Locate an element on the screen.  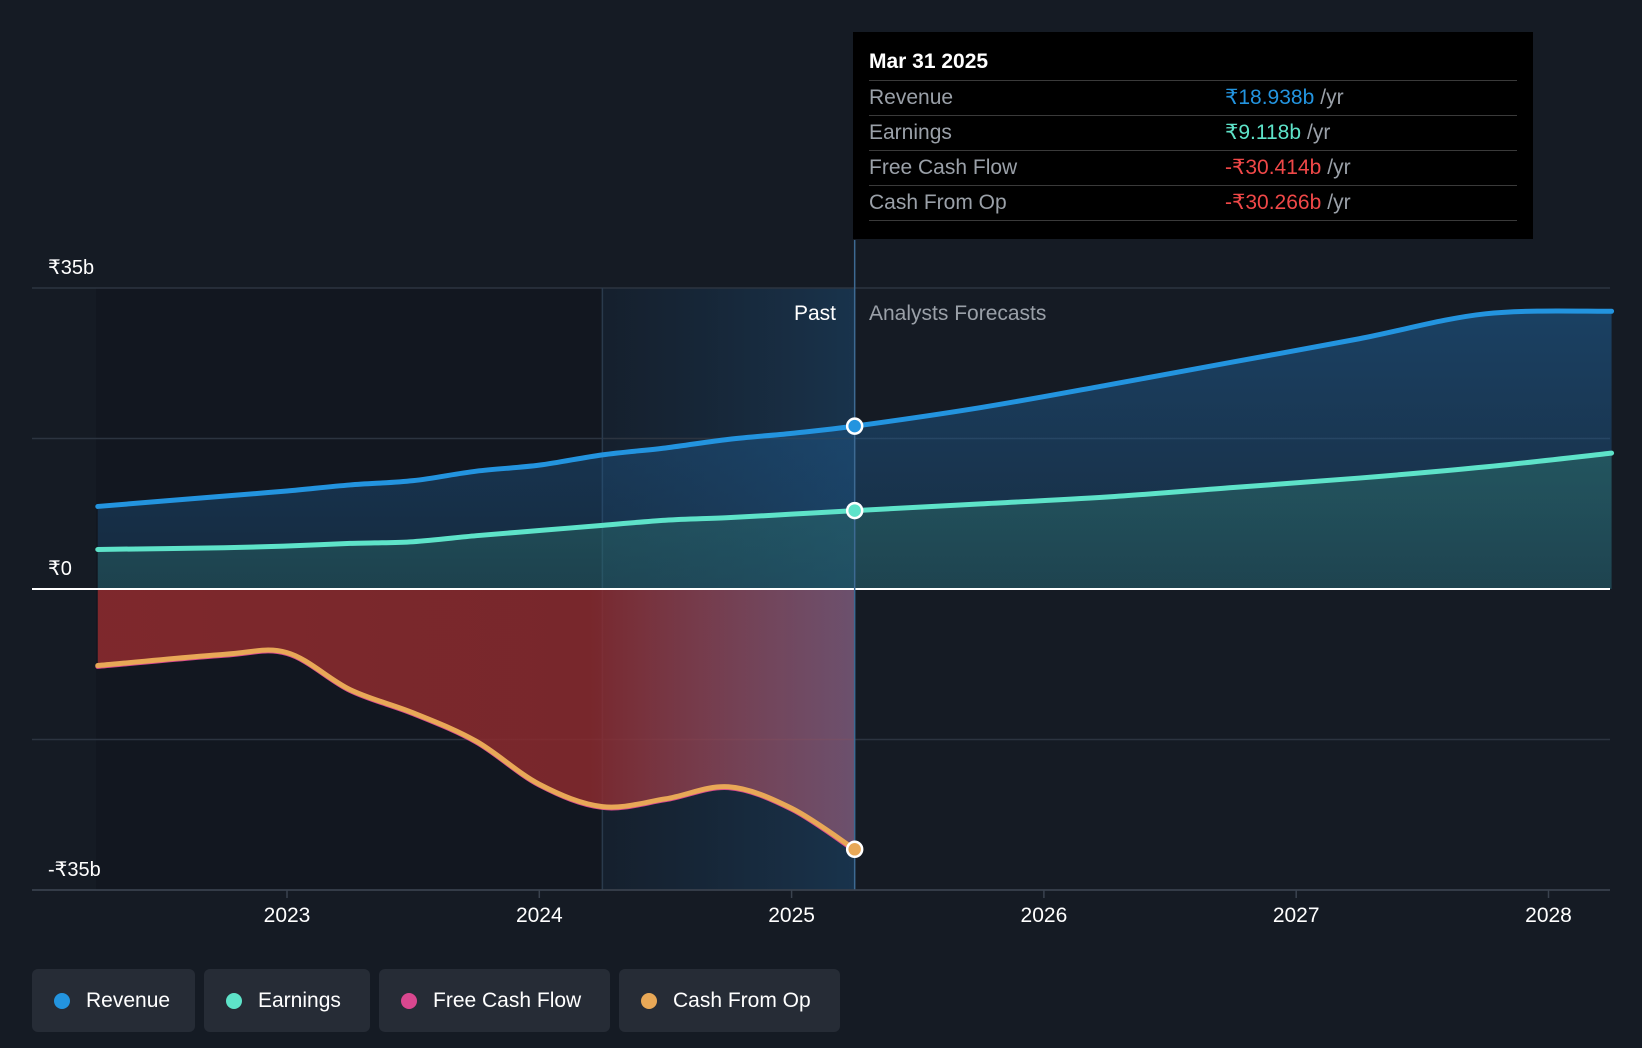
tooltip-row-cash-from-op: Cash From Op -₹30.266b /yr is located at coordinates (1193, 203).